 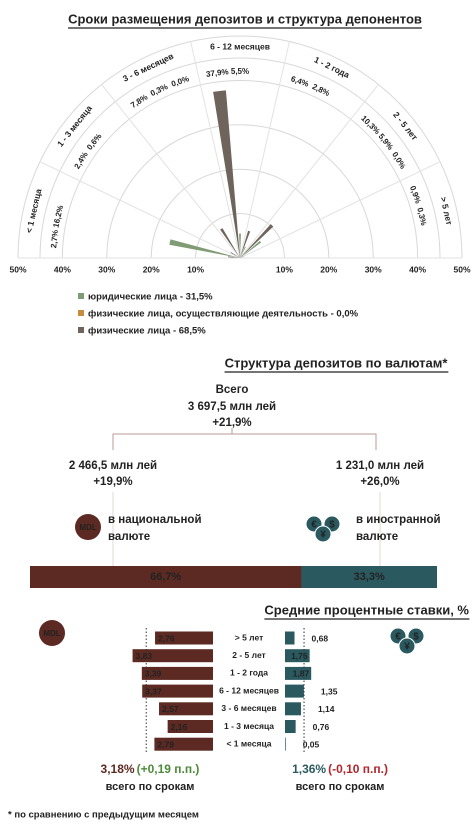 What do you see at coordinates (386, 142) in the screenshot?
I see `value-label: 5,9%` at bounding box center [386, 142].